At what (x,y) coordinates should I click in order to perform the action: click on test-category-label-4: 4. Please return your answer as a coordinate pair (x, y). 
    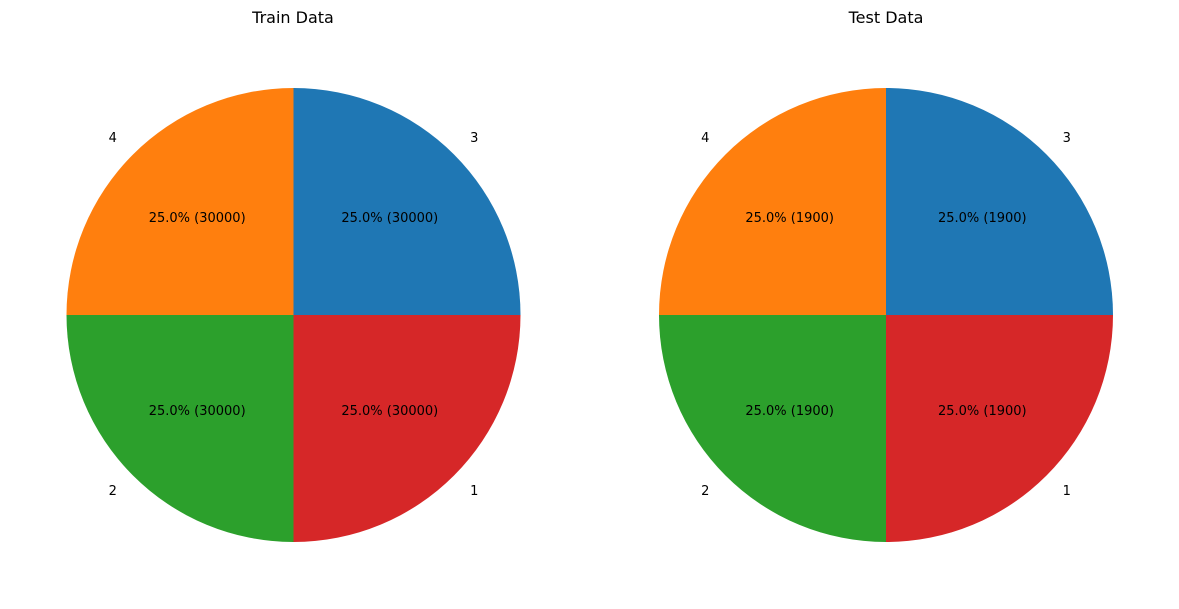
    Looking at the image, I should click on (705, 138).